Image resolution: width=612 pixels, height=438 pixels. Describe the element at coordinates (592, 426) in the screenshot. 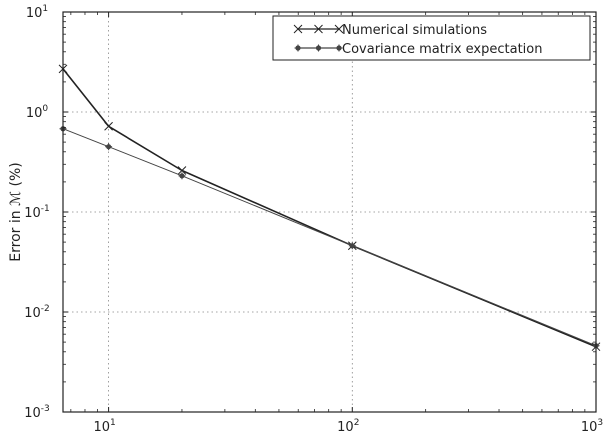

I see `x-tick-label: 10³` at that location.